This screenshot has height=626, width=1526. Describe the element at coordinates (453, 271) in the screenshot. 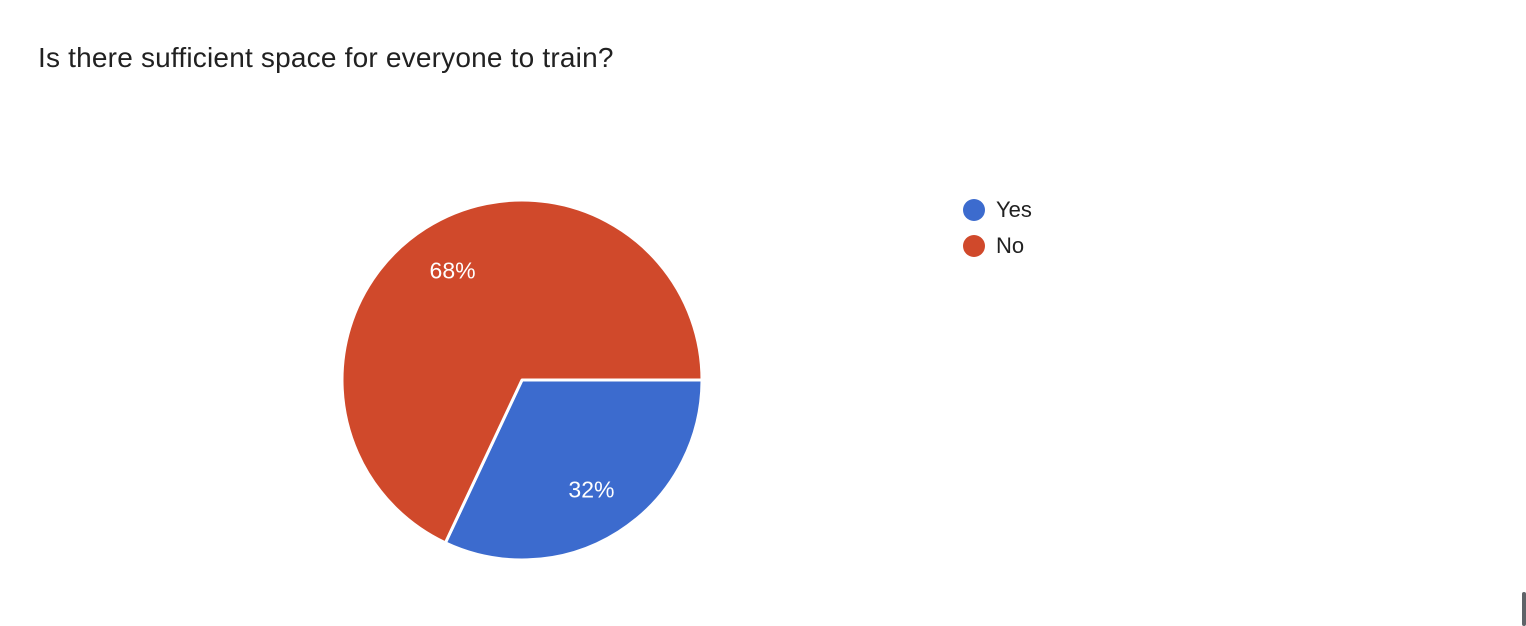

I see `slice-label-no: 68%` at that location.